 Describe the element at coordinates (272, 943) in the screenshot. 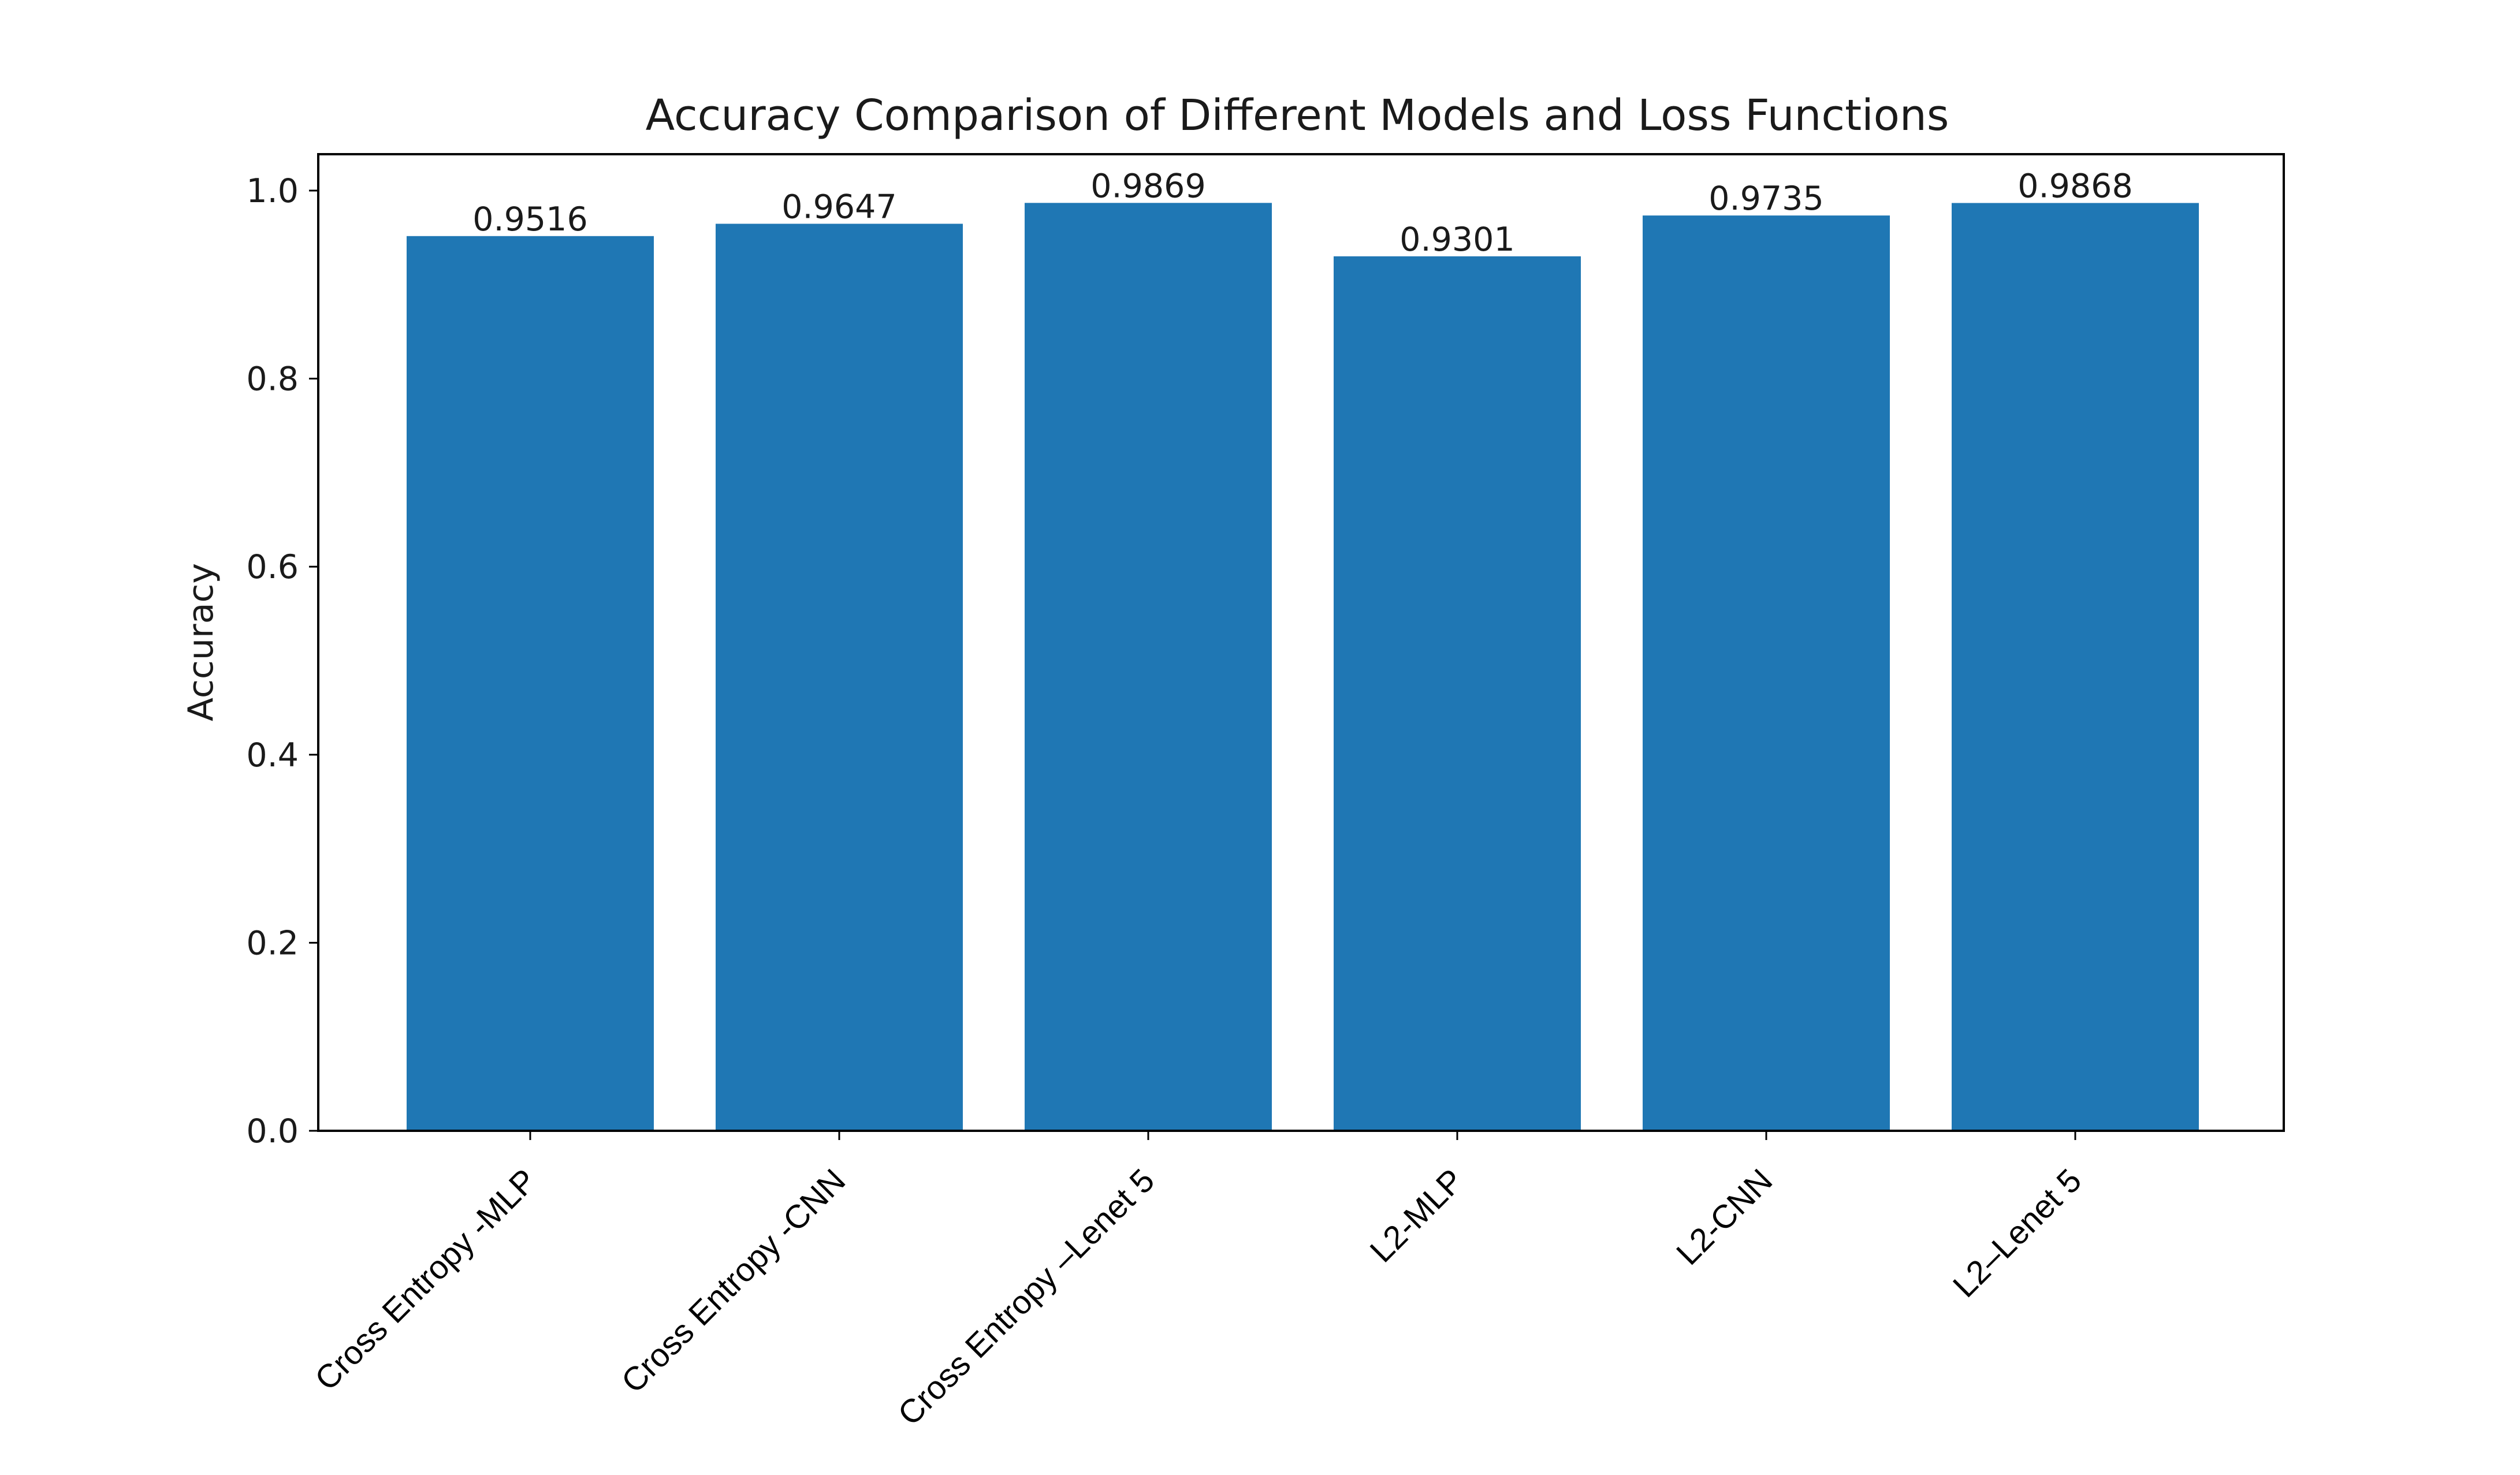

I see `y-tick-label-2: 0.2` at that location.